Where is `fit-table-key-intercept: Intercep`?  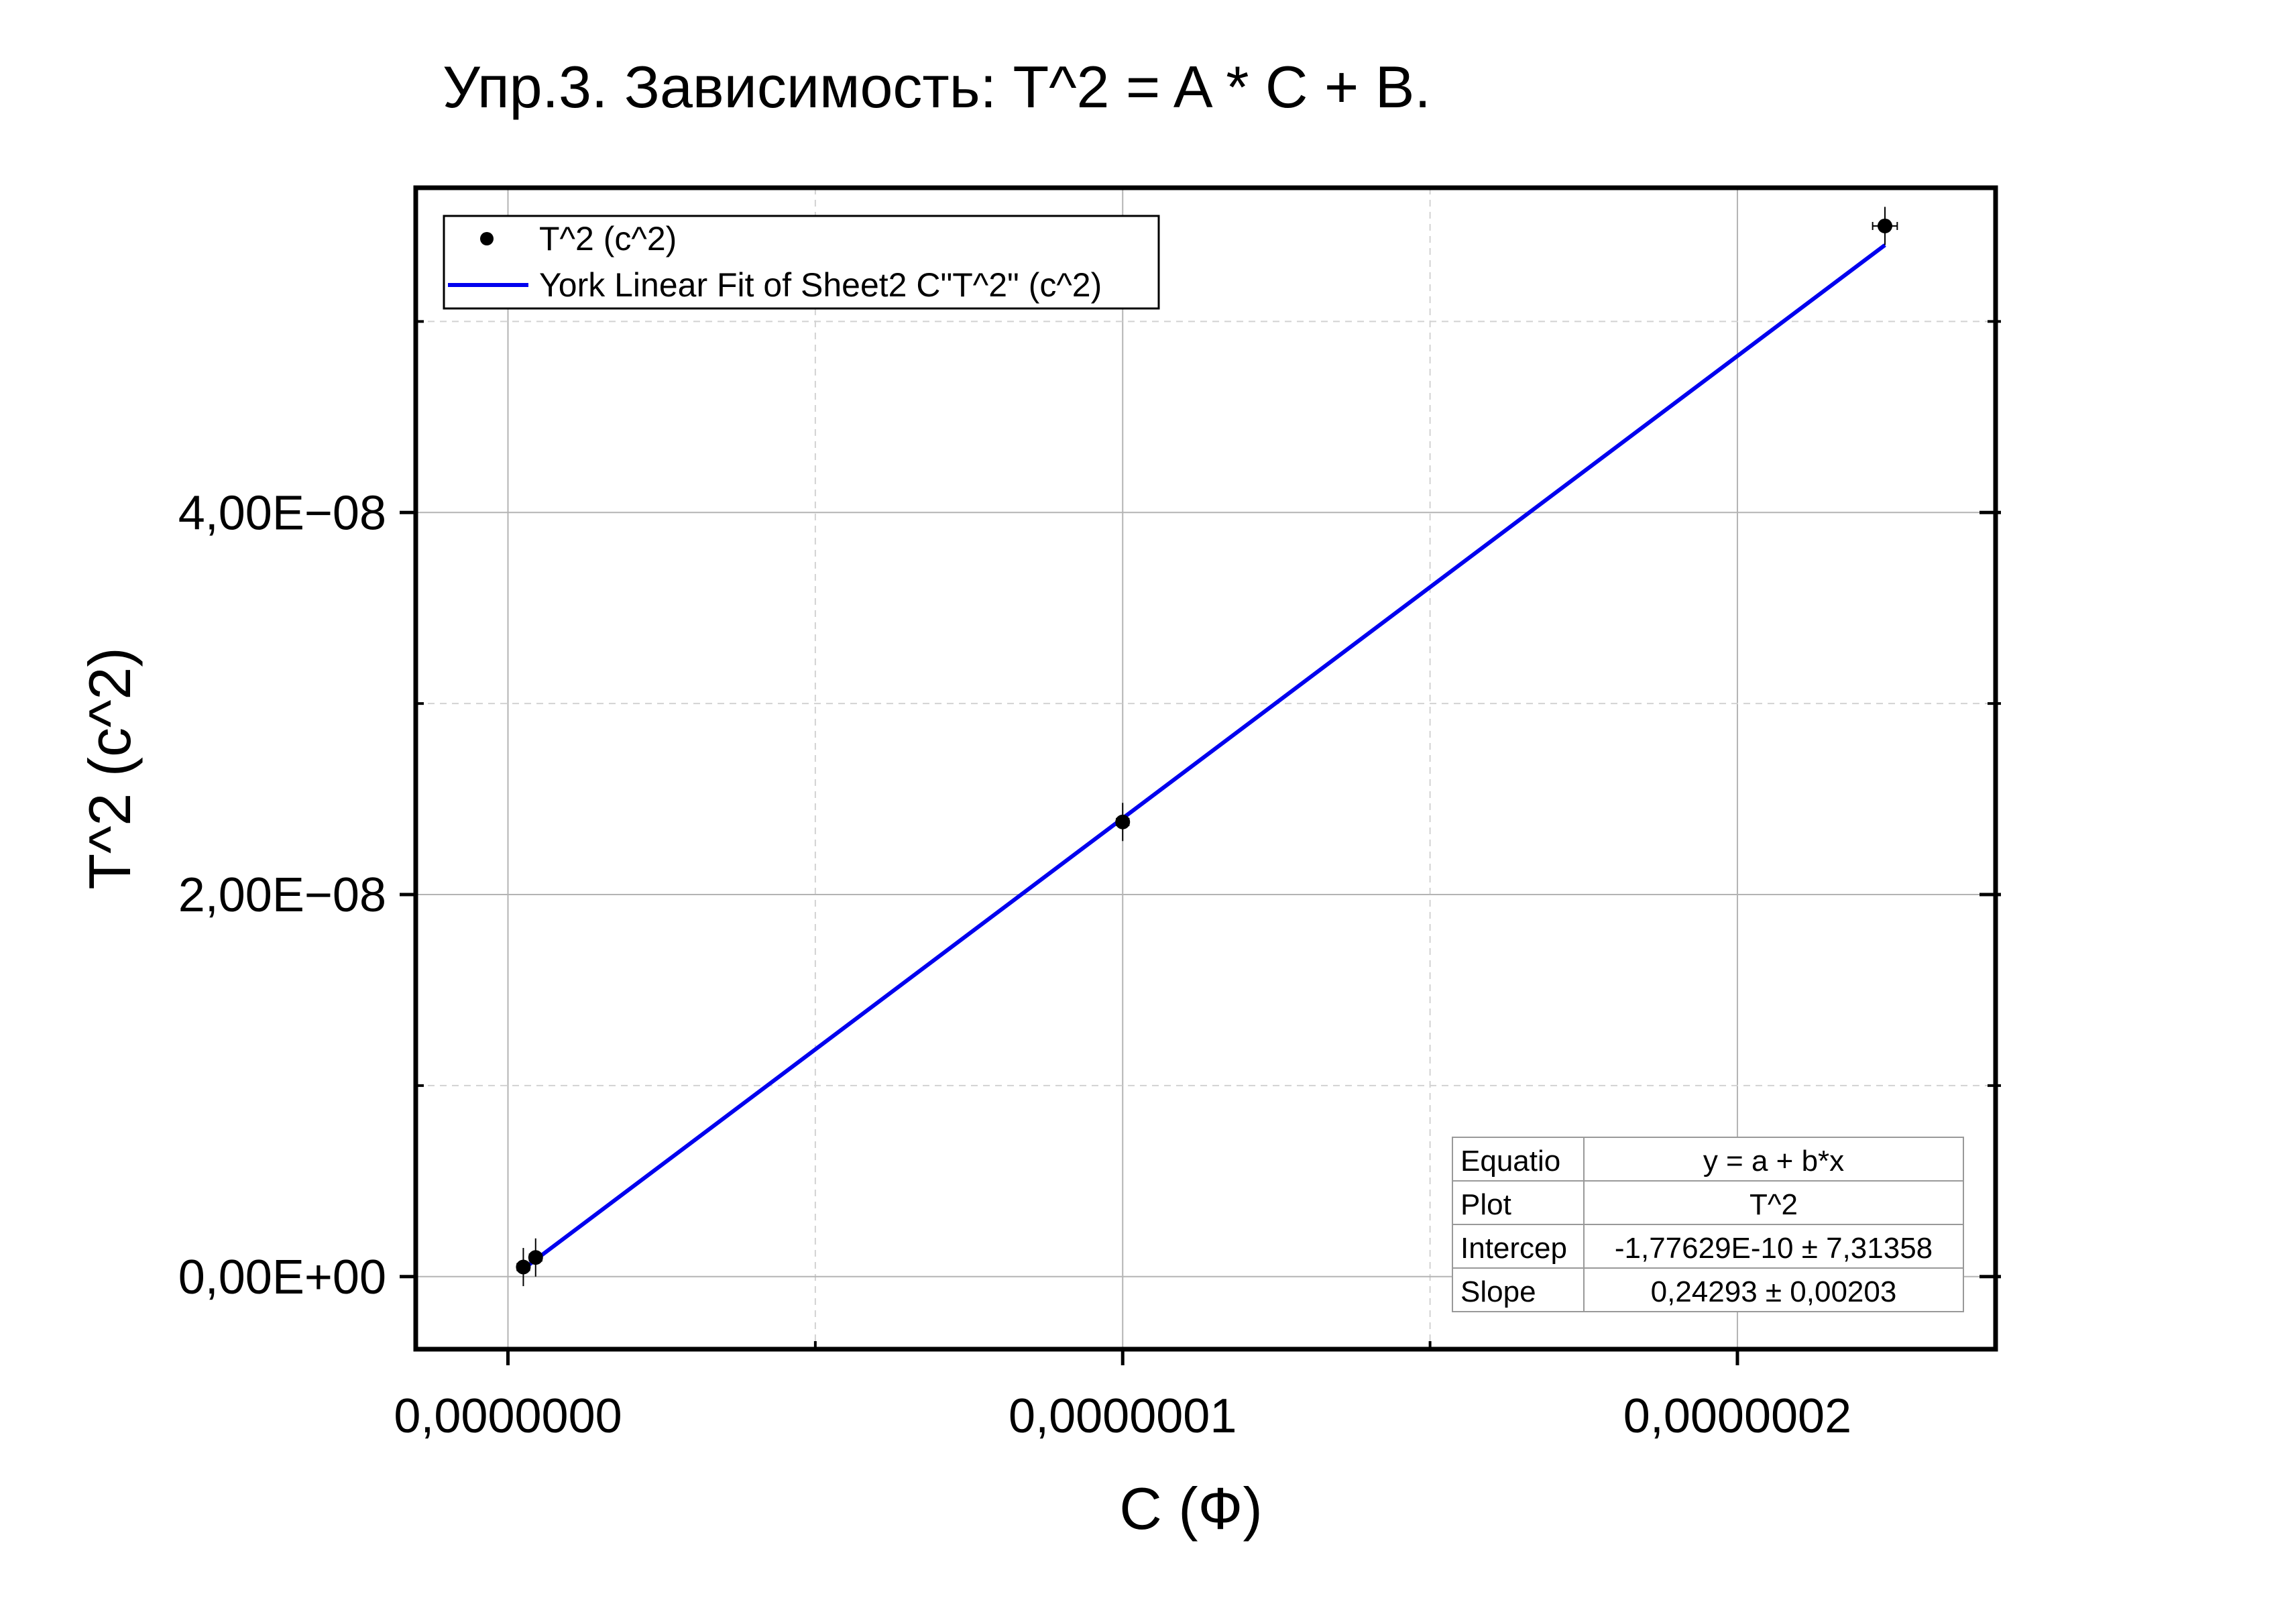
fit-table-key-intercept: Intercep is located at coordinates (1514, 1248).